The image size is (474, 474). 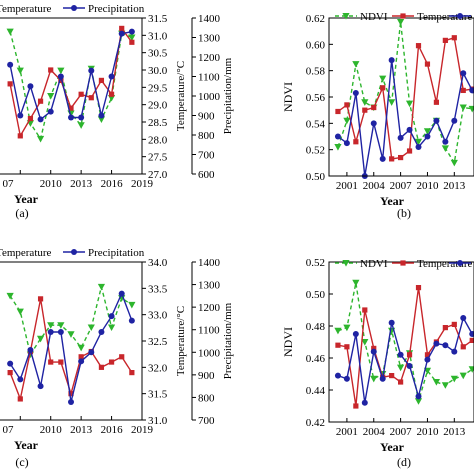 I want to click on ndvi-tick-label: 0.62, so click(x=315, y=19).